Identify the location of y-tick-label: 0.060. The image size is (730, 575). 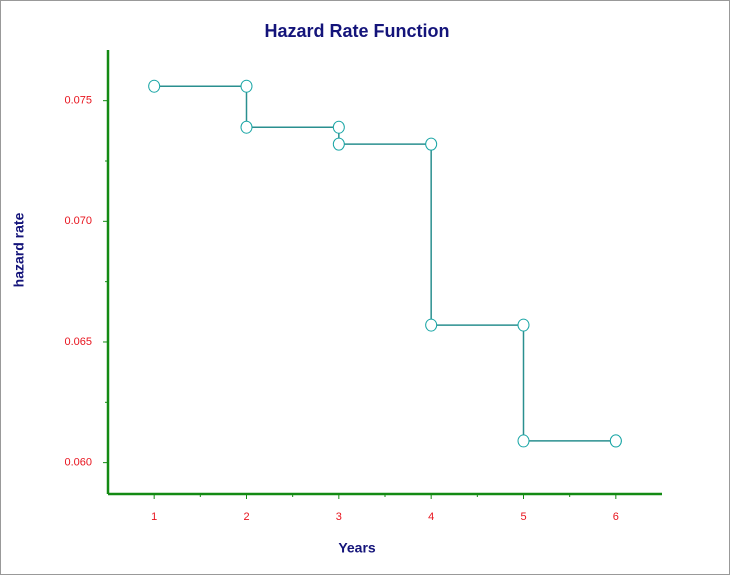
(78, 463).